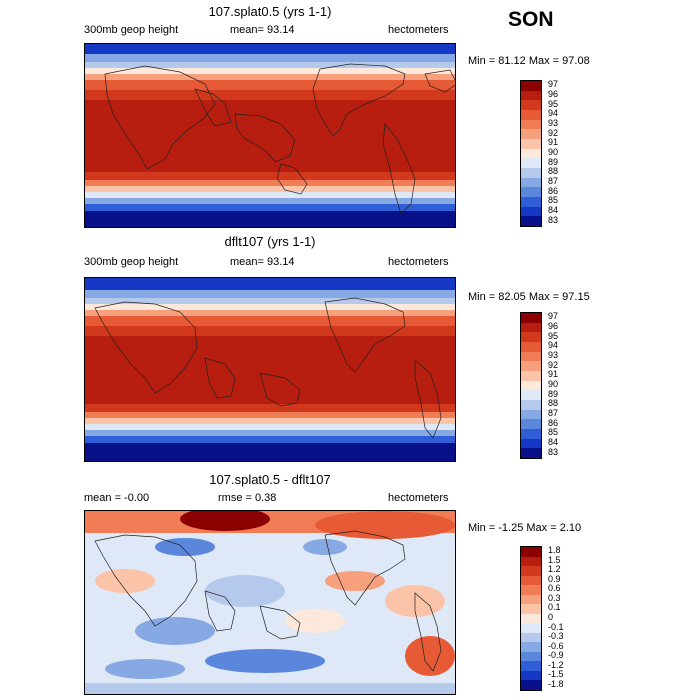  What do you see at coordinates (553, 451) in the screenshot?
I see `colorbar-label: 83` at bounding box center [553, 451].